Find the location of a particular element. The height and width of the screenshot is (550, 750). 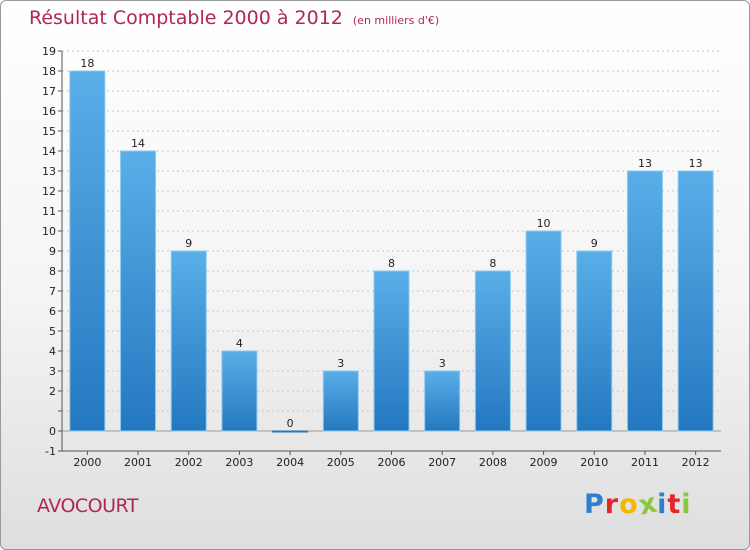

bar-2010 is located at coordinates (594, 341).